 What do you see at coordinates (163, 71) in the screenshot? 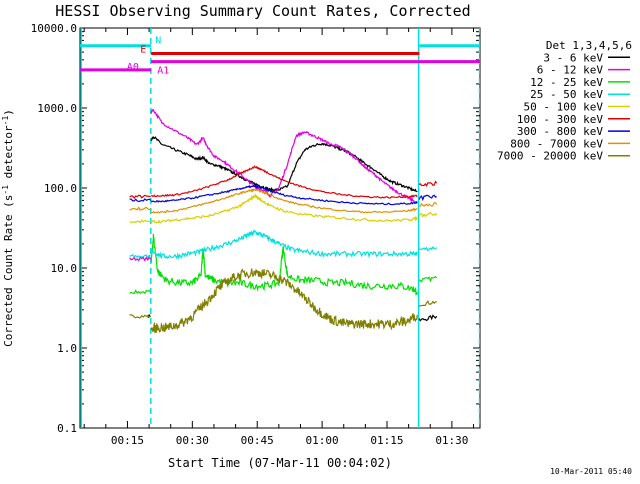
I see `state-bar-label: A1` at bounding box center [163, 71].